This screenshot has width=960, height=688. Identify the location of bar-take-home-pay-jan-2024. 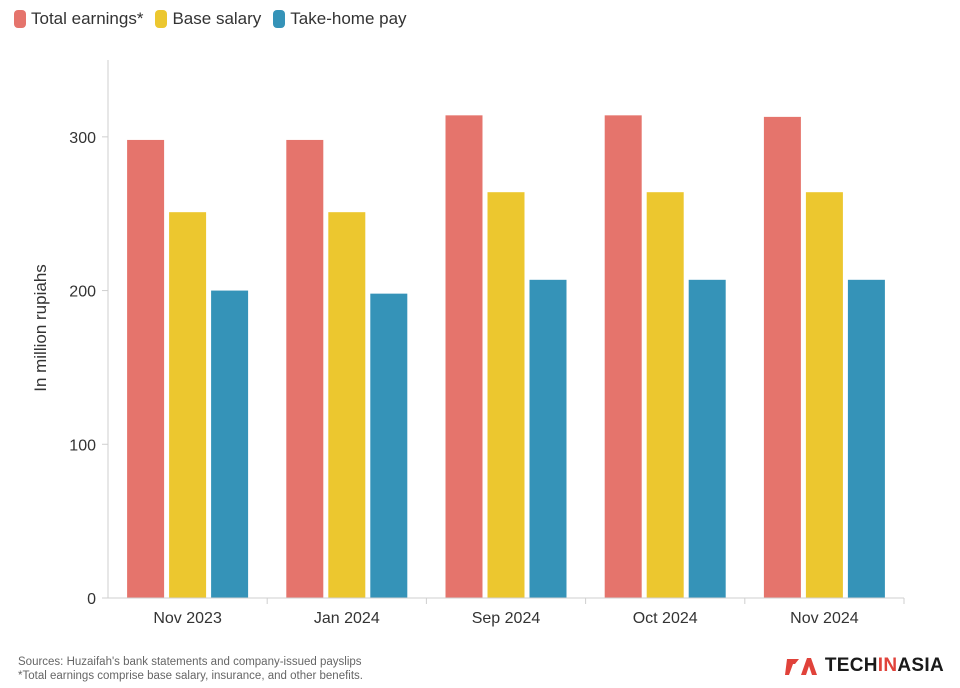
(389, 445).